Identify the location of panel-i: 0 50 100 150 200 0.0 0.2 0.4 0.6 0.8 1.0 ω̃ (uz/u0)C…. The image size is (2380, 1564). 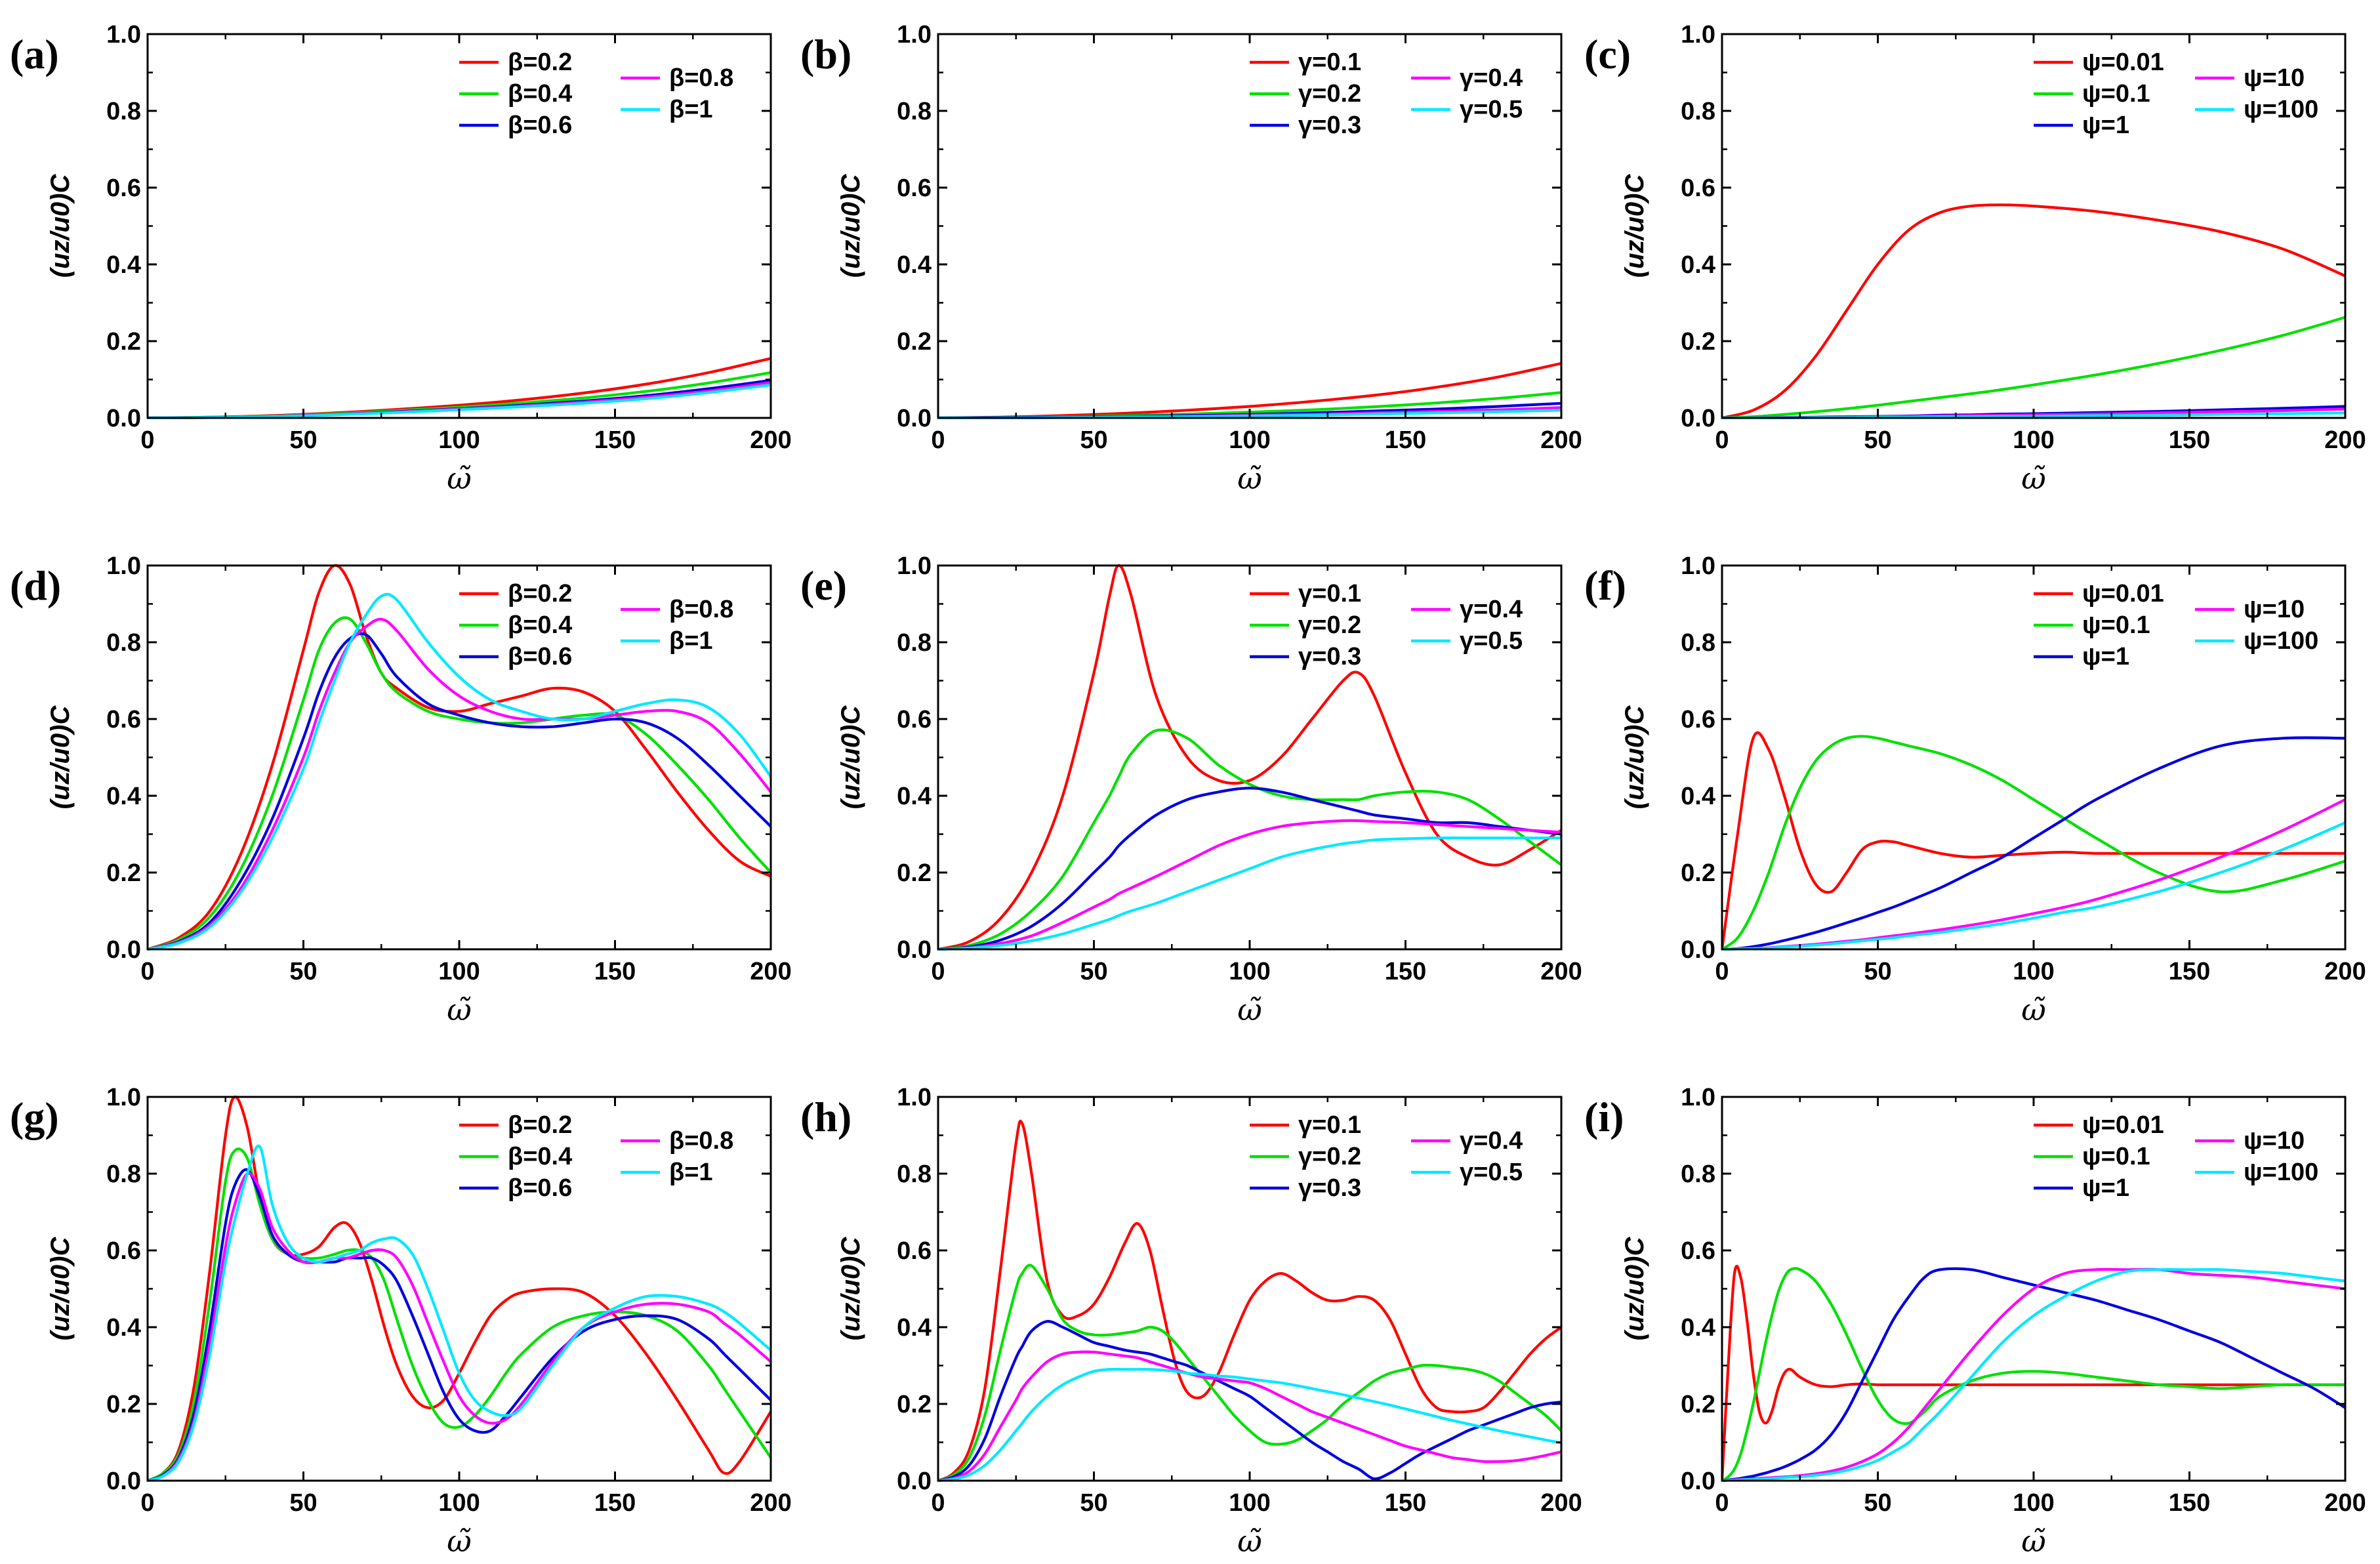
(1975, 1321).